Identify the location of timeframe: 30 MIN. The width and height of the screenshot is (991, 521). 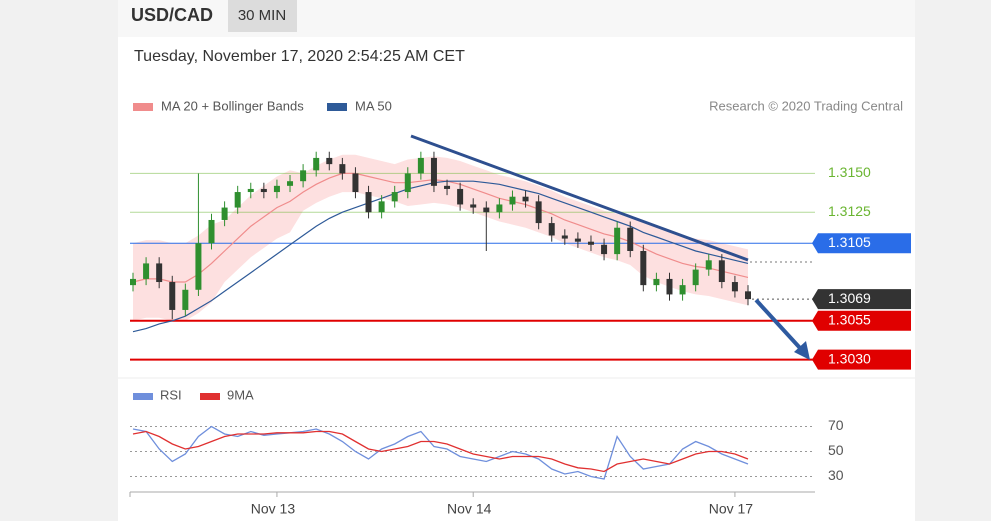
(262, 15).